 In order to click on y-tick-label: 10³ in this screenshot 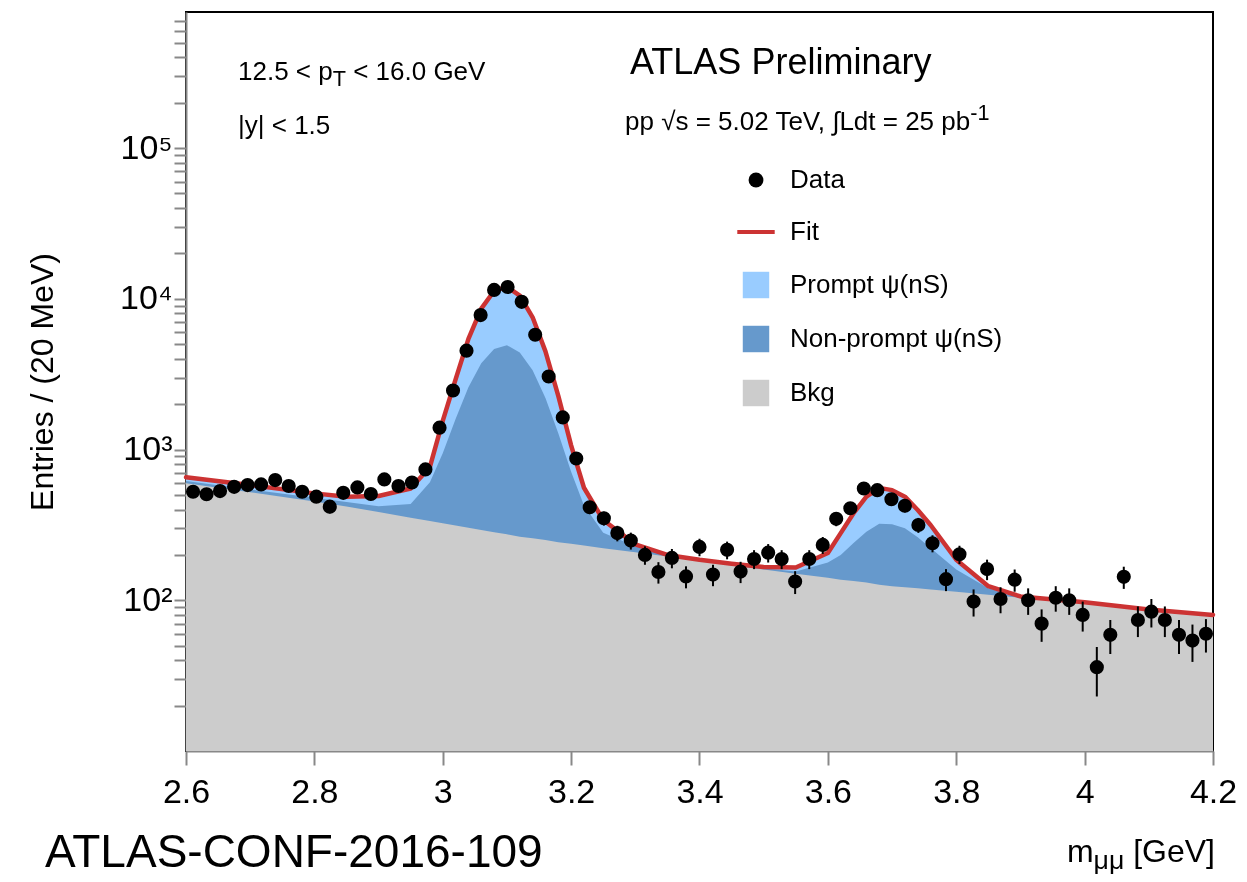, I will do `click(148, 448)`.